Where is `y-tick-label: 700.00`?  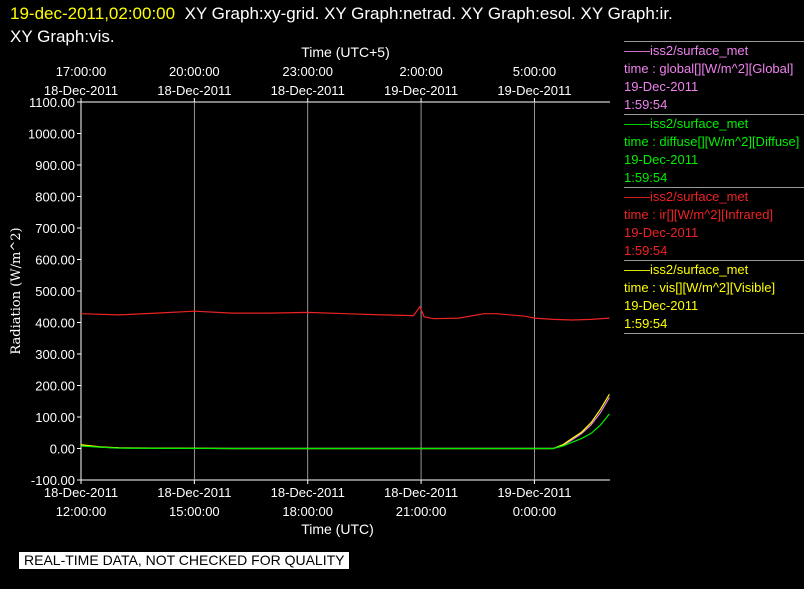
y-tick-label: 700.00 is located at coordinates (55, 228).